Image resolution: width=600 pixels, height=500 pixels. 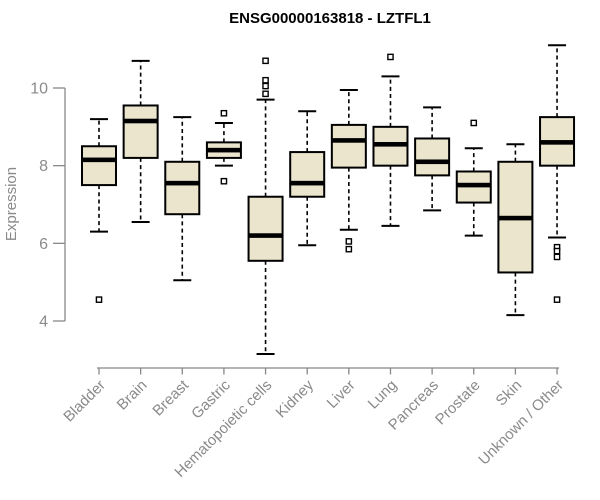 I want to click on median-breast, so click(x=182, y=183).